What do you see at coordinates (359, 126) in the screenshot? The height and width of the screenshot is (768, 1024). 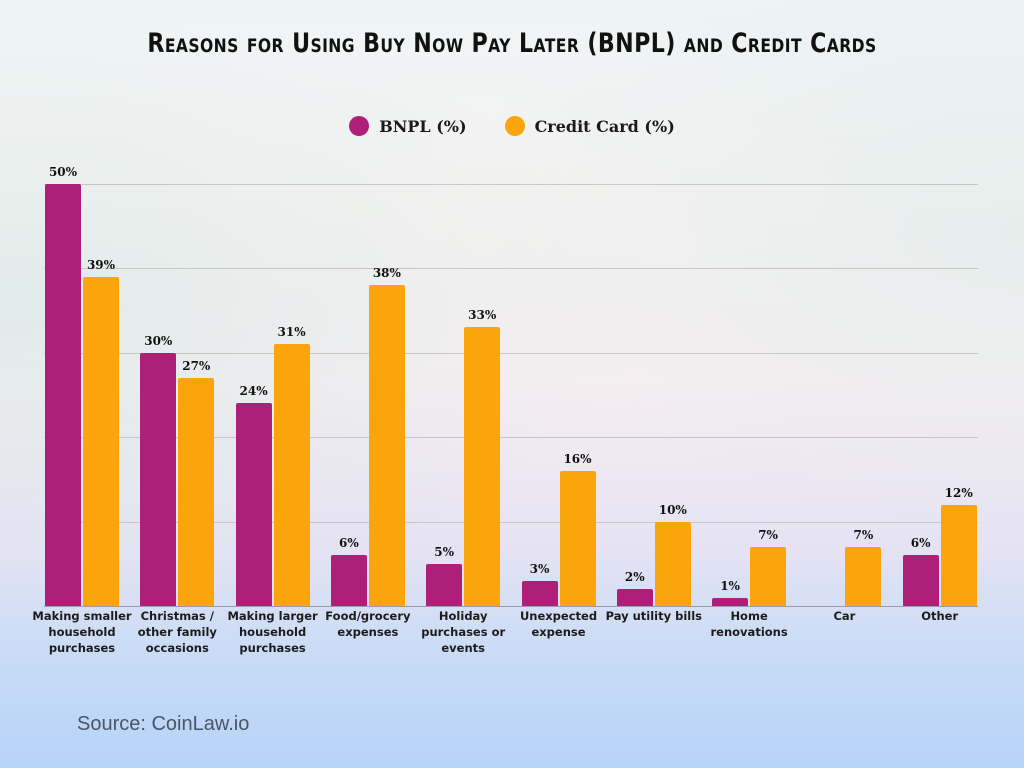 I see `legend-dot-bnpl-icon` at bounding box center [359, 126].